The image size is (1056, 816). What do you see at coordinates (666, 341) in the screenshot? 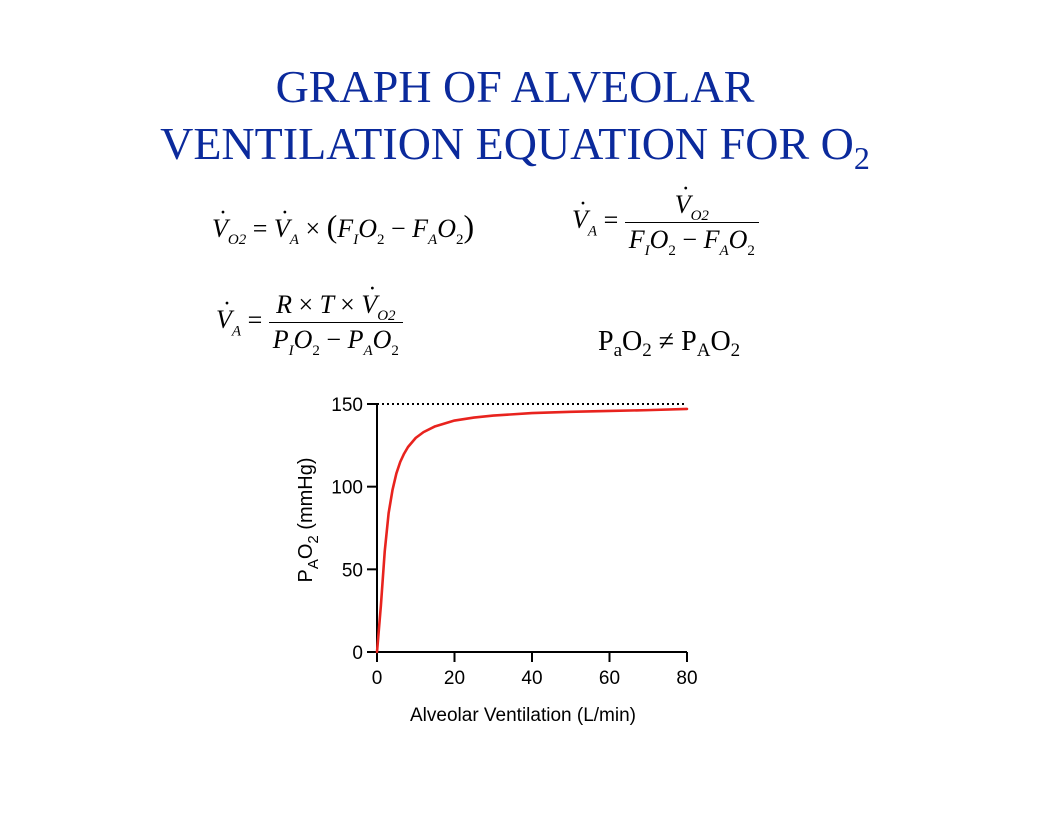
I see `not-equal-sign: ≠` at bounding box center [666, 341].